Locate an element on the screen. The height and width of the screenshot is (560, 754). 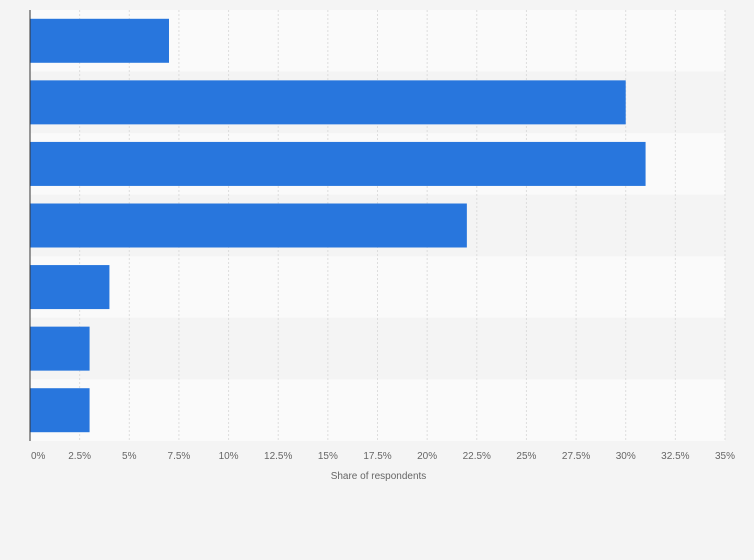
x-tick-label: 32.5% is located at coordinates (675, 456).